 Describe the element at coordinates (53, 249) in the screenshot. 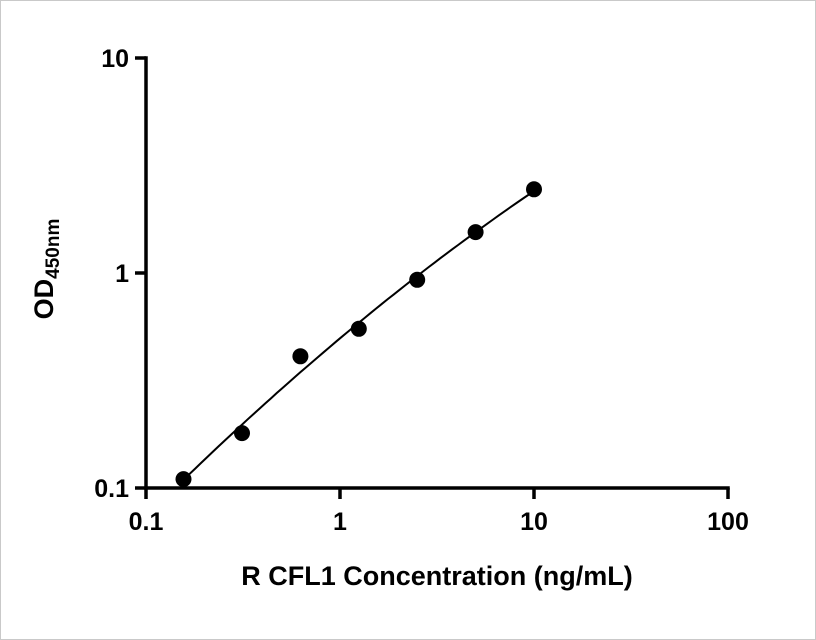

I see `y-axis-title-sub: 450nm` at that location.